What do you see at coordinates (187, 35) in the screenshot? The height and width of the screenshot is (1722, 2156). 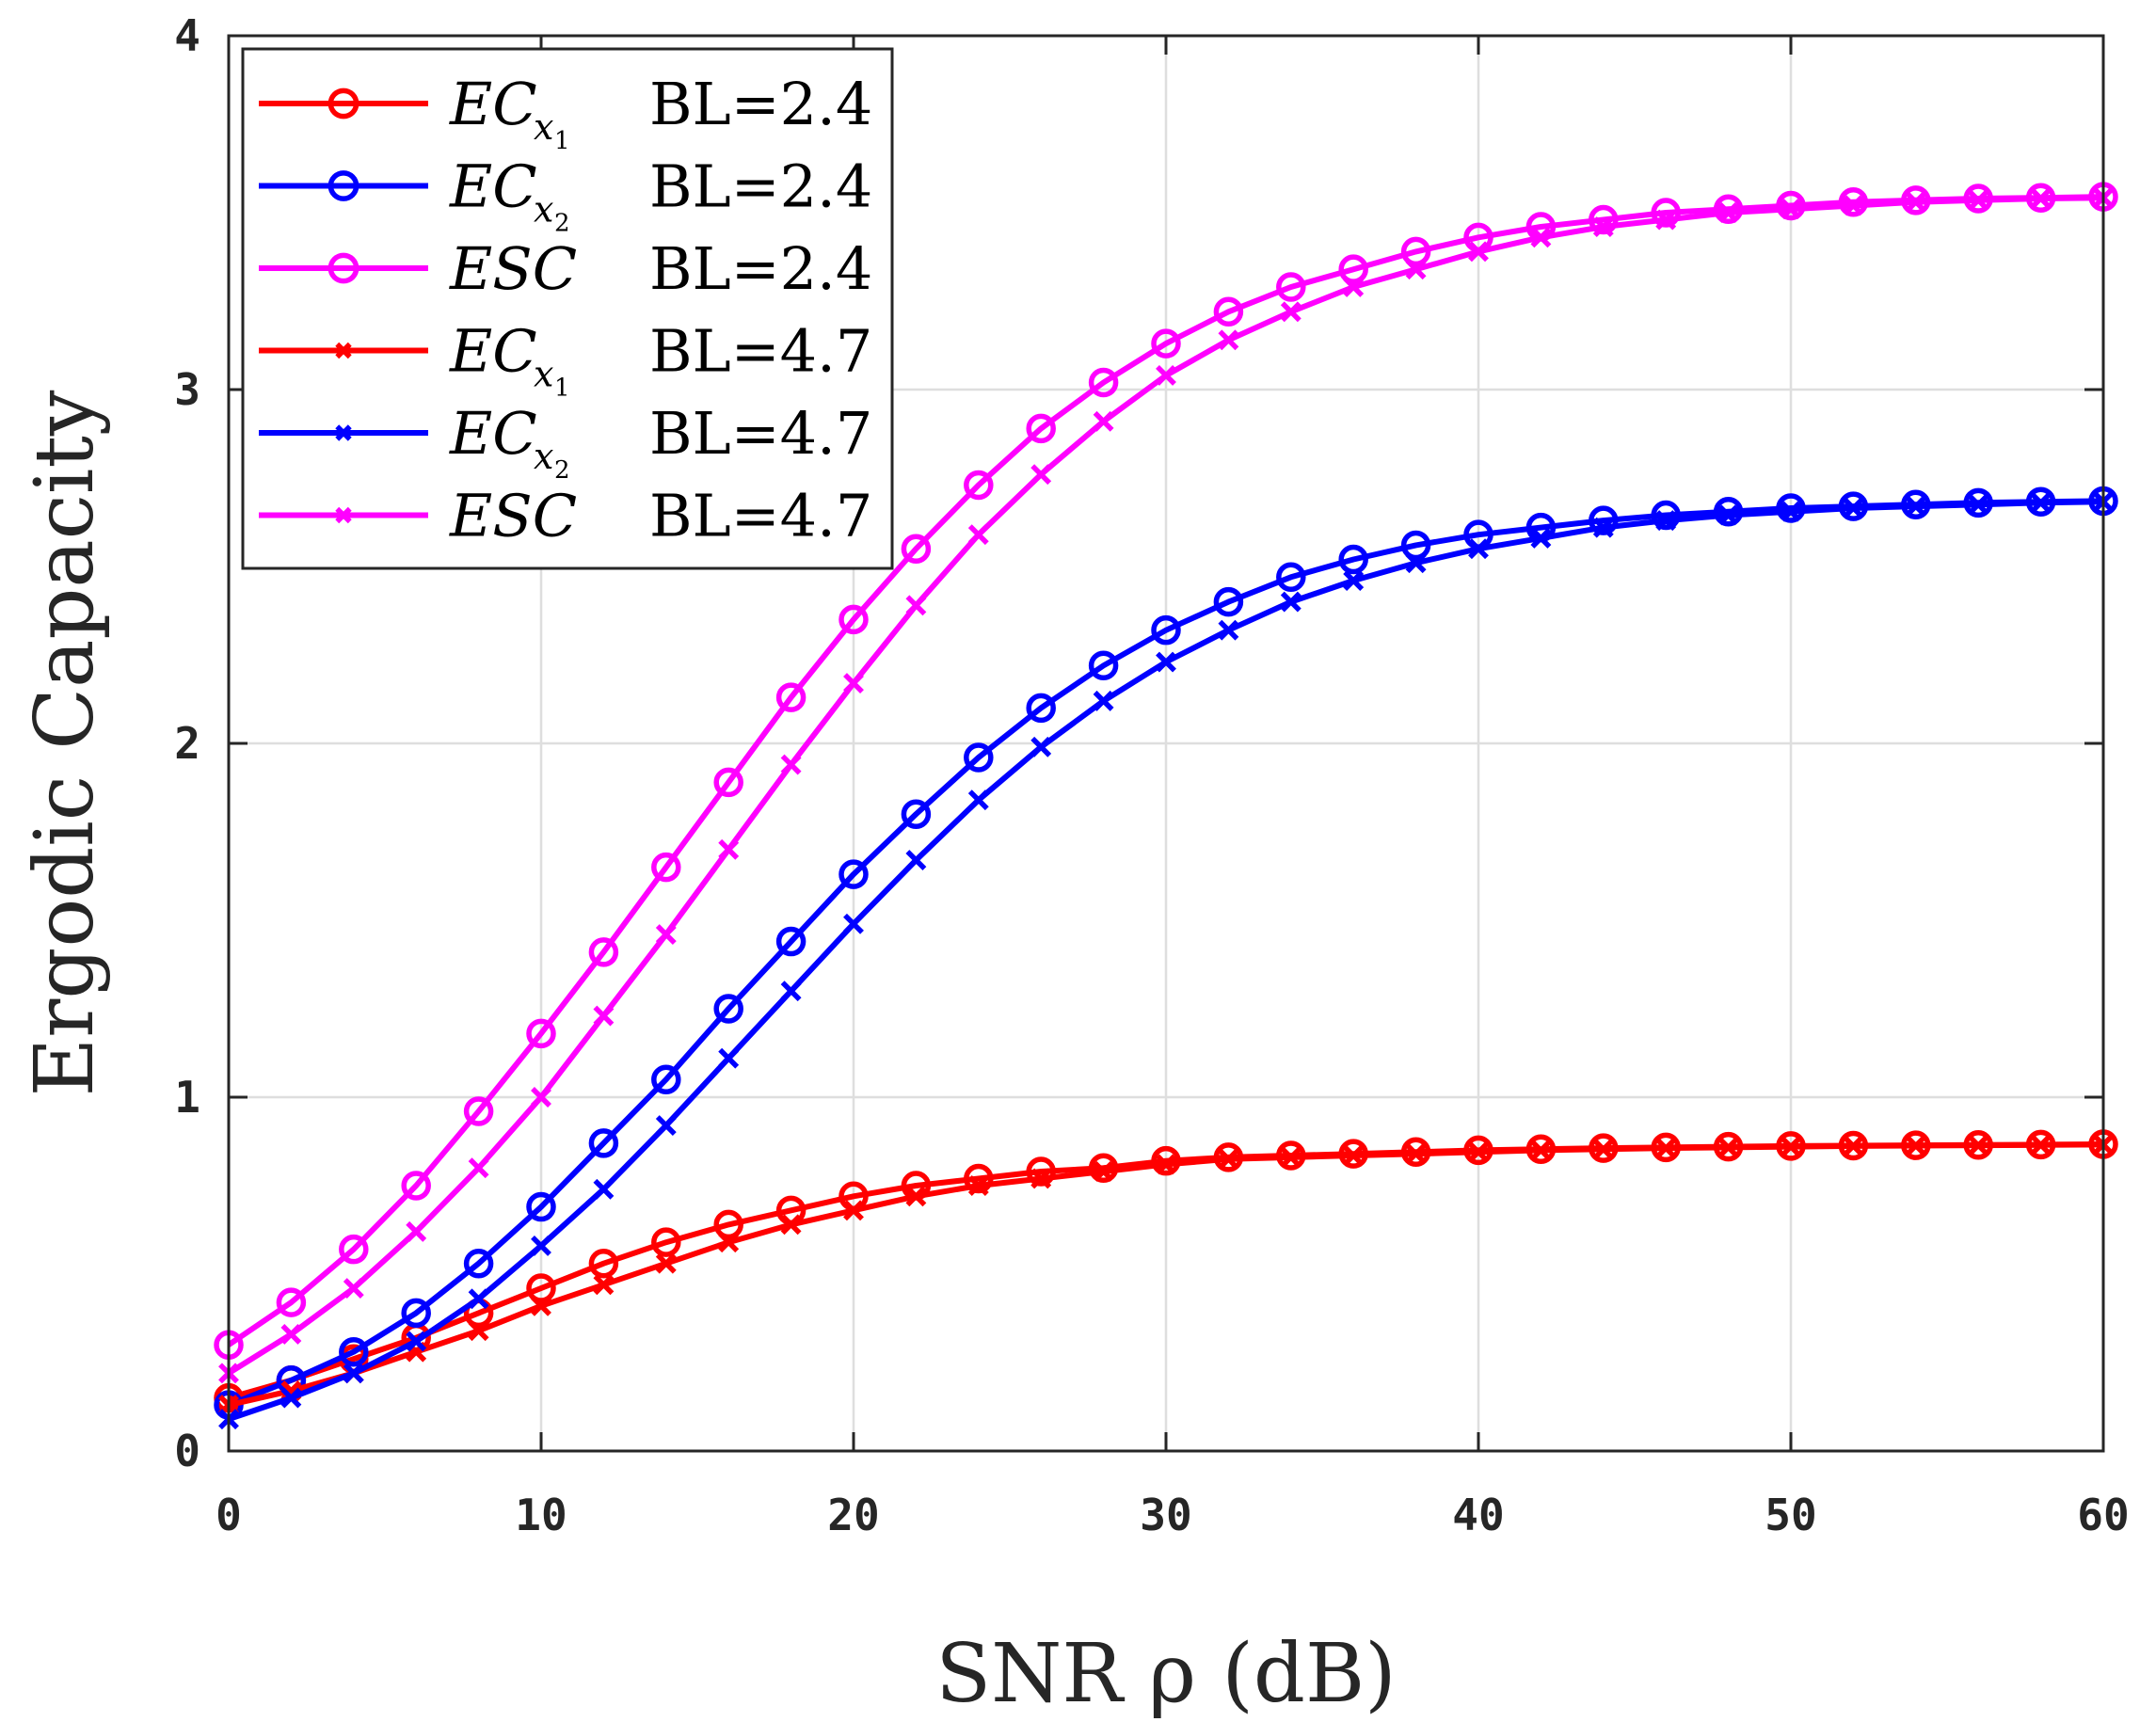 I see `y-tick-label: 4` at bounding box center [187, 35].